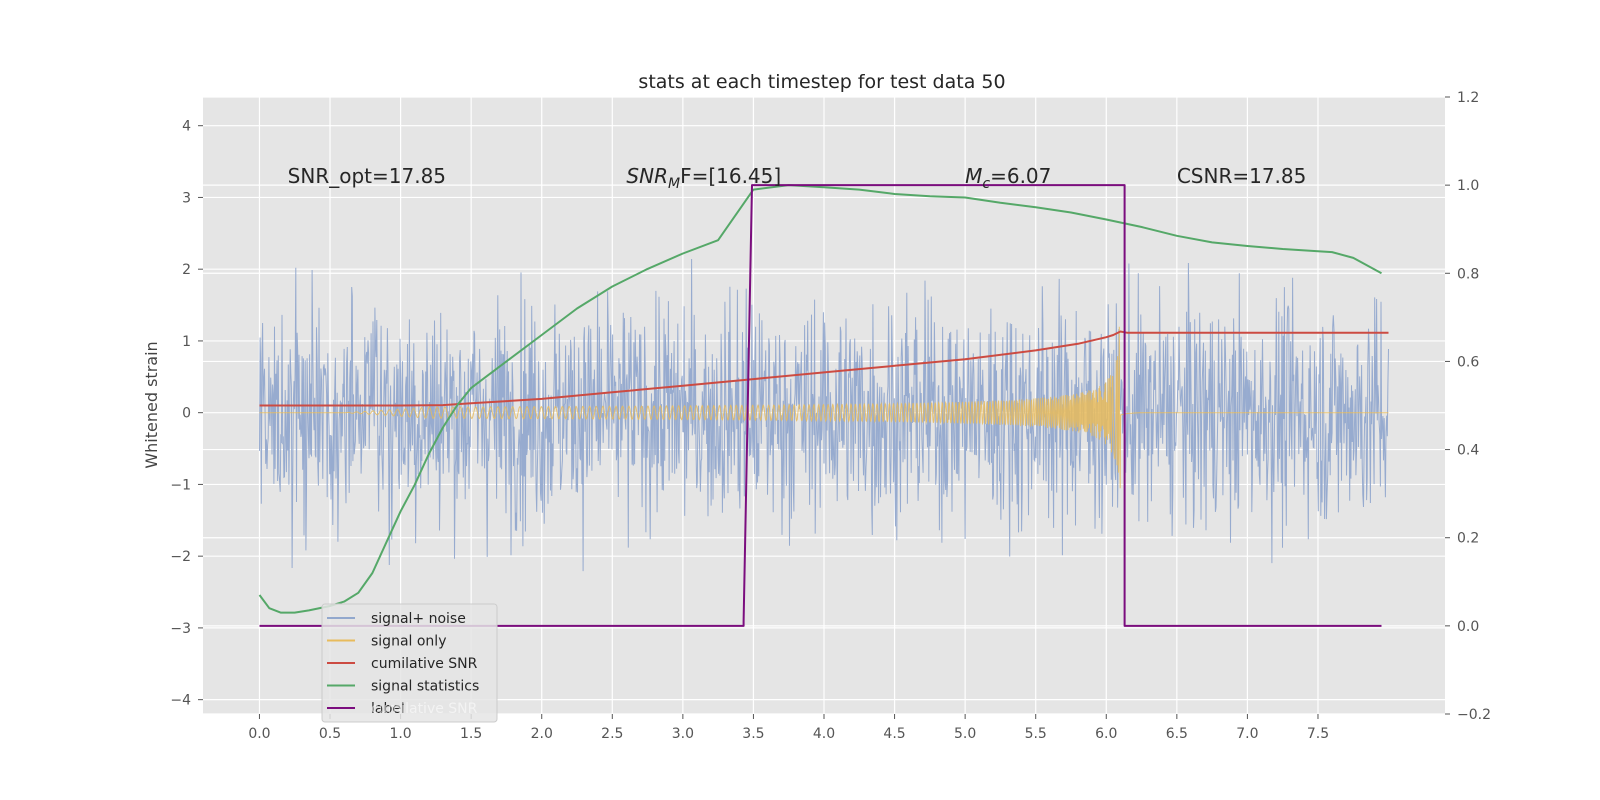 The height and width of the screenshot is (800, 1600). I want to click on y-tick-label: −2, so click(180, 557).